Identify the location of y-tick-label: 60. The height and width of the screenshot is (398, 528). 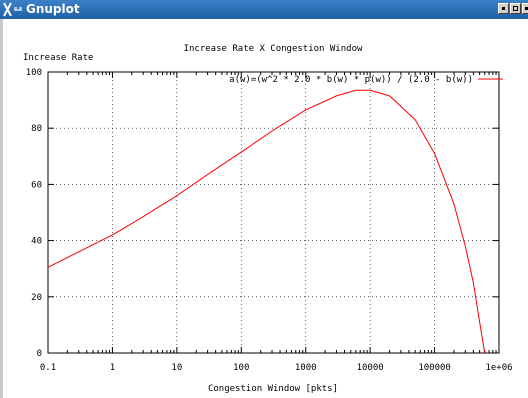
(36, 185).